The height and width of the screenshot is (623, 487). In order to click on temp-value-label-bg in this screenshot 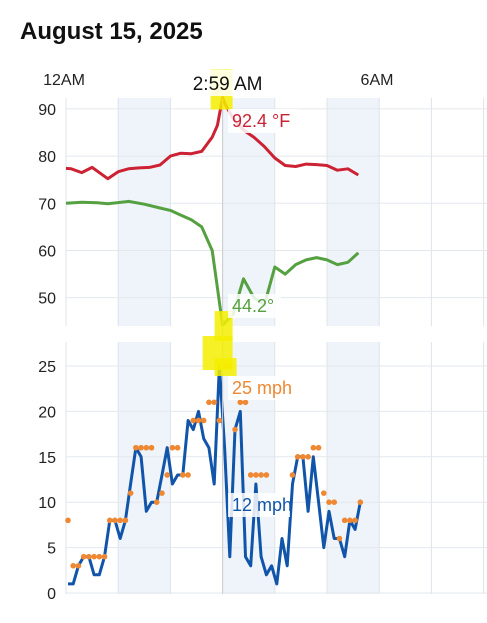, I will do `click(263, 121)`.